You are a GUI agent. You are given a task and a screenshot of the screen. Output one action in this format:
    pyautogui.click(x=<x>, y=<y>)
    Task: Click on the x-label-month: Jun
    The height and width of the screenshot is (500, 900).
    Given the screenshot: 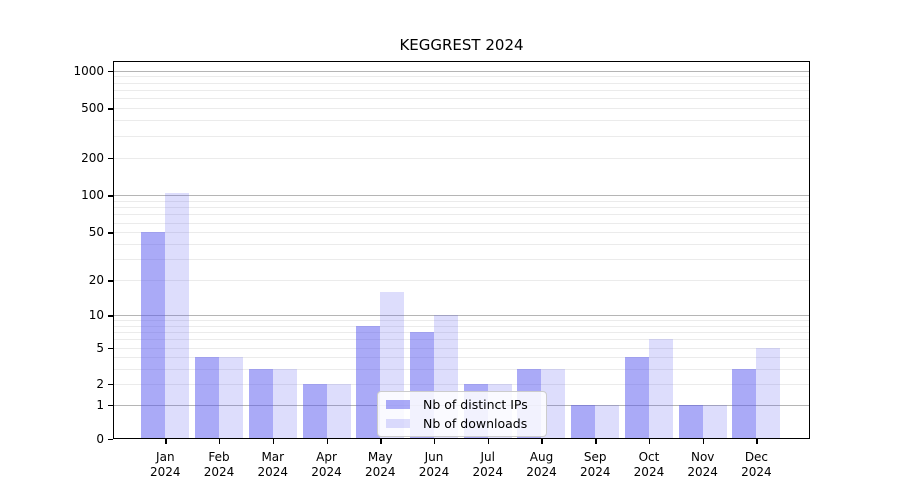 What is the action you would take?
    pyautogui.click(x=434, y=457)
    